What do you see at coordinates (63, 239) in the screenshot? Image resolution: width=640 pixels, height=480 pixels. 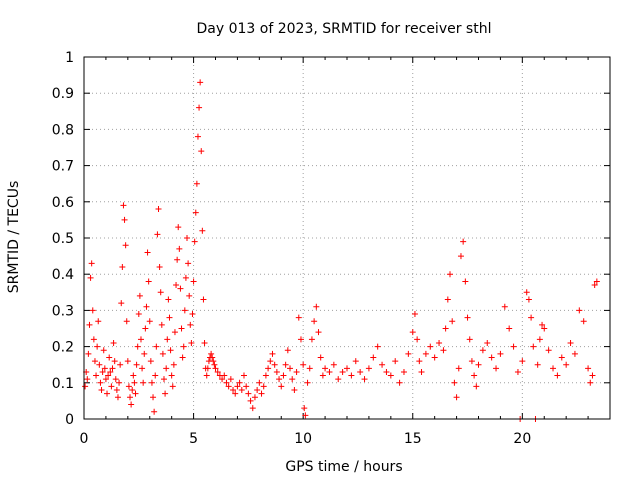 I see `y-tick-label: 0.5` at bounding box center [63, 239].